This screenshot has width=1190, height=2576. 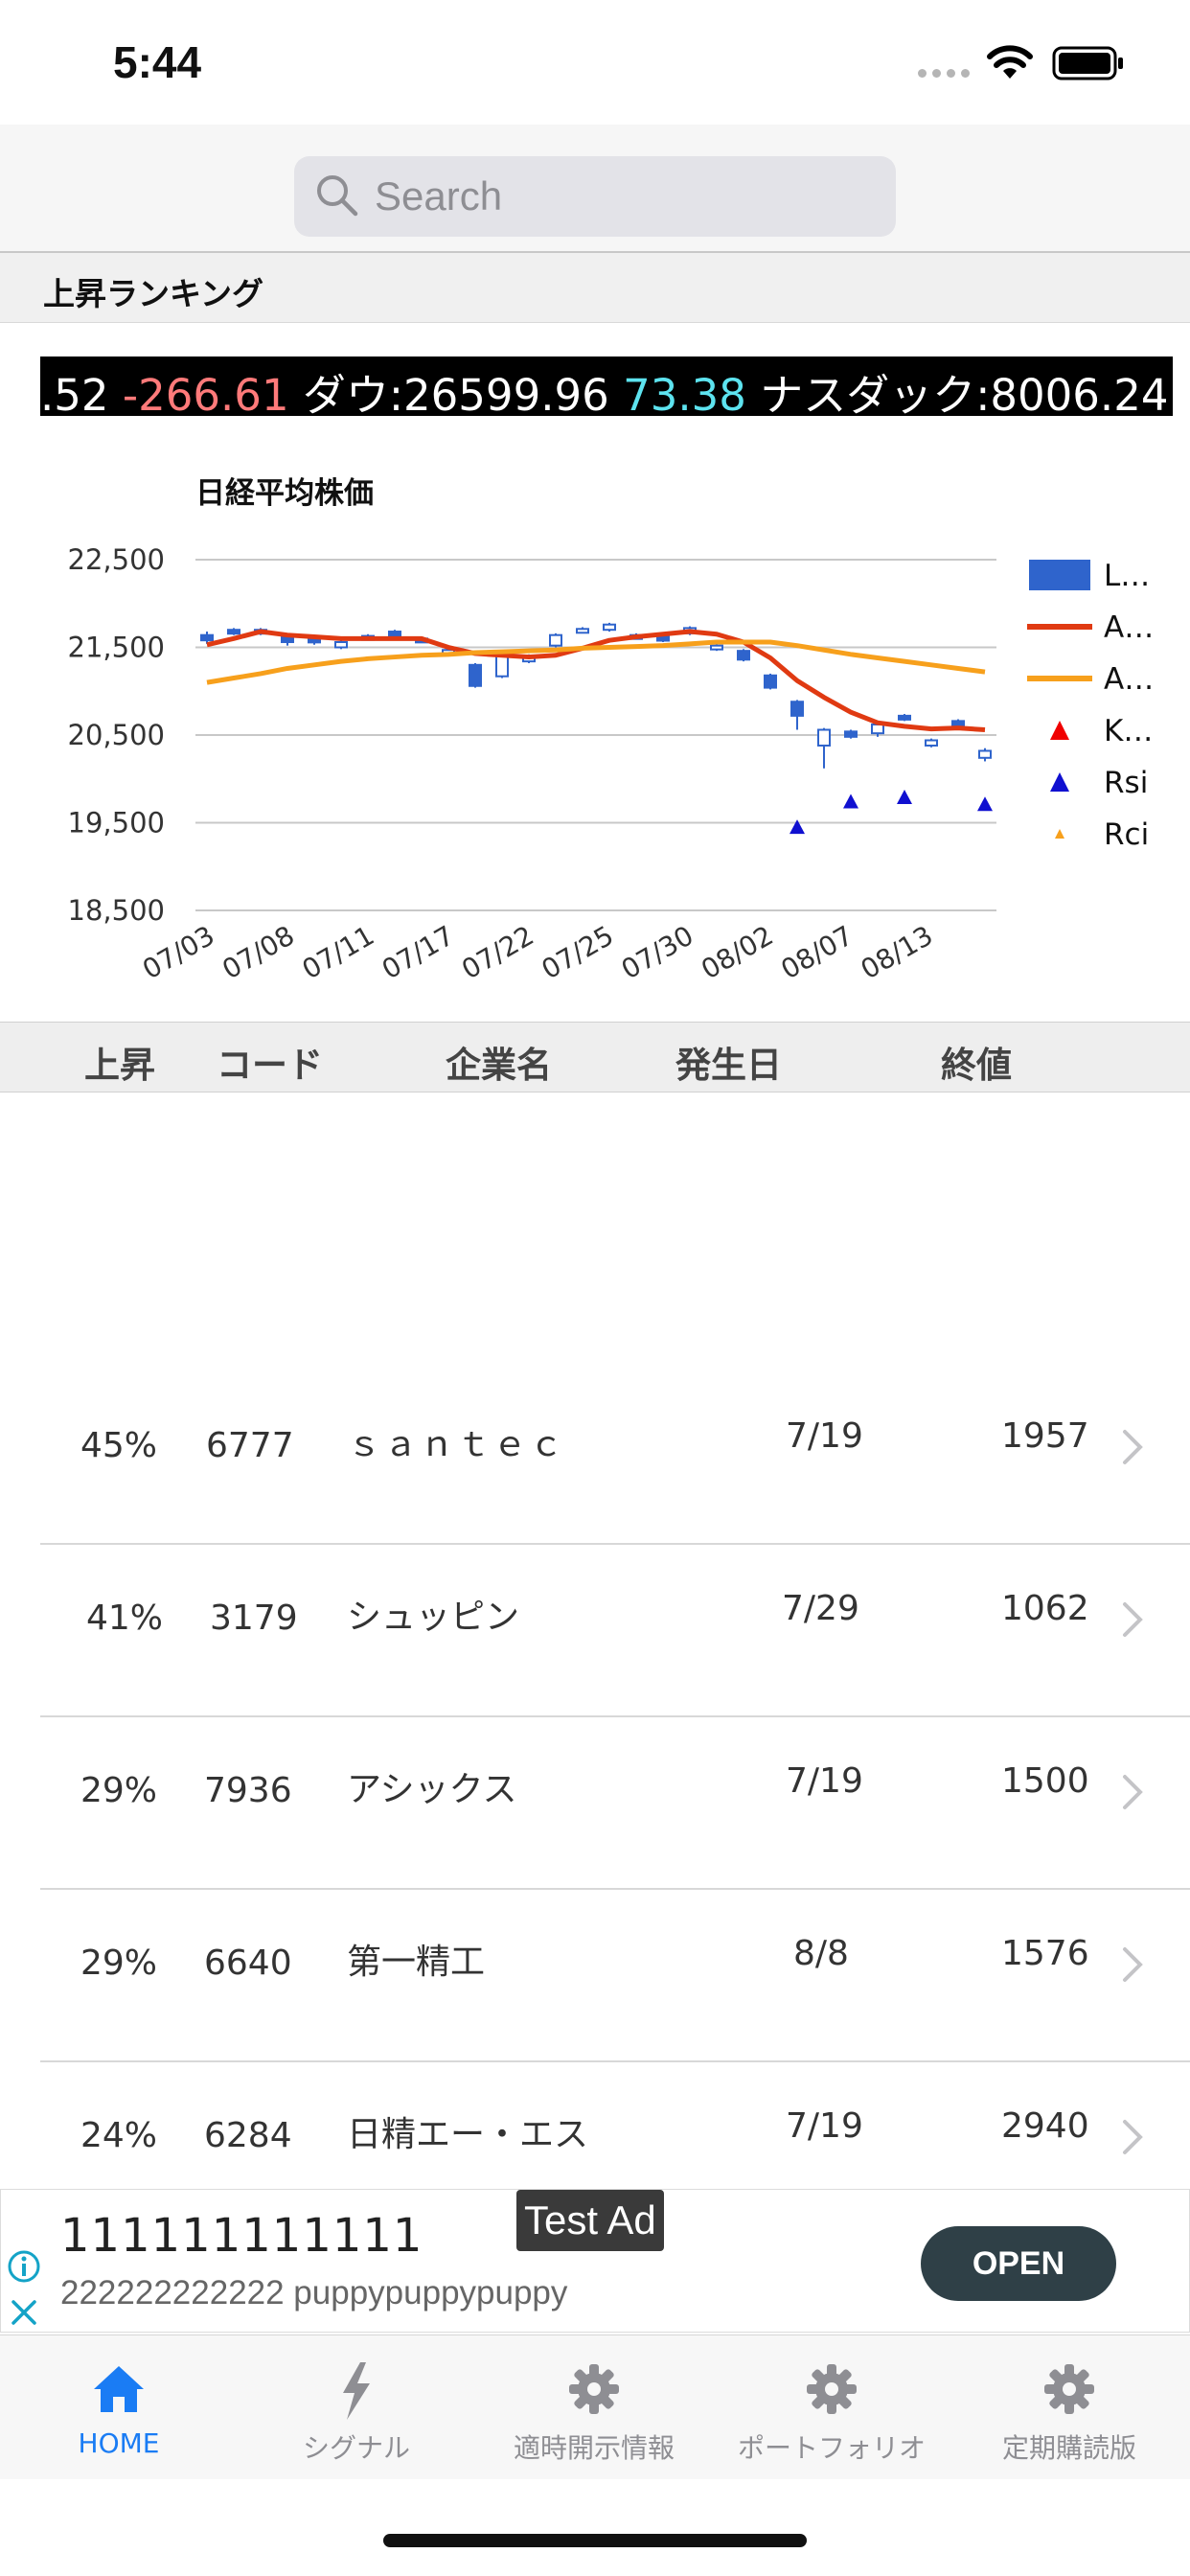 I want to click on ad-subtitle: 222222222222 puppypuppypuppy, so click(x=314, y=2293).